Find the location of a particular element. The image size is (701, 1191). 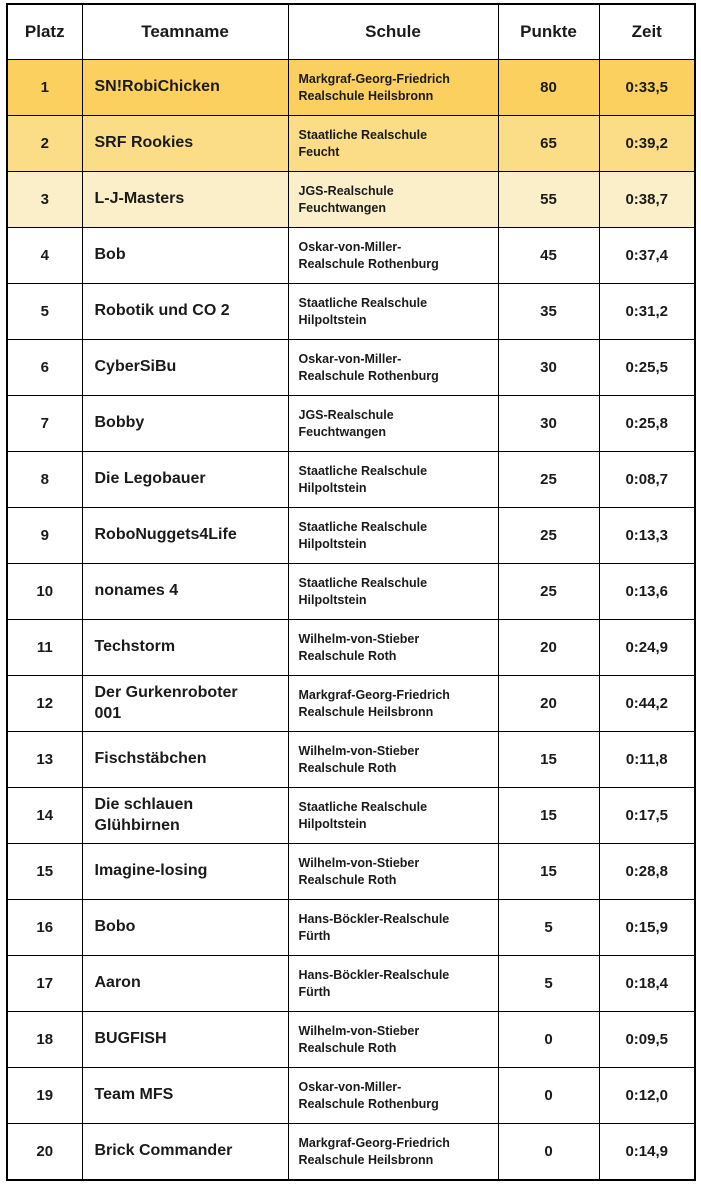

teamname-cell: SN!RobiChicken is located at coordinates (185, 87).